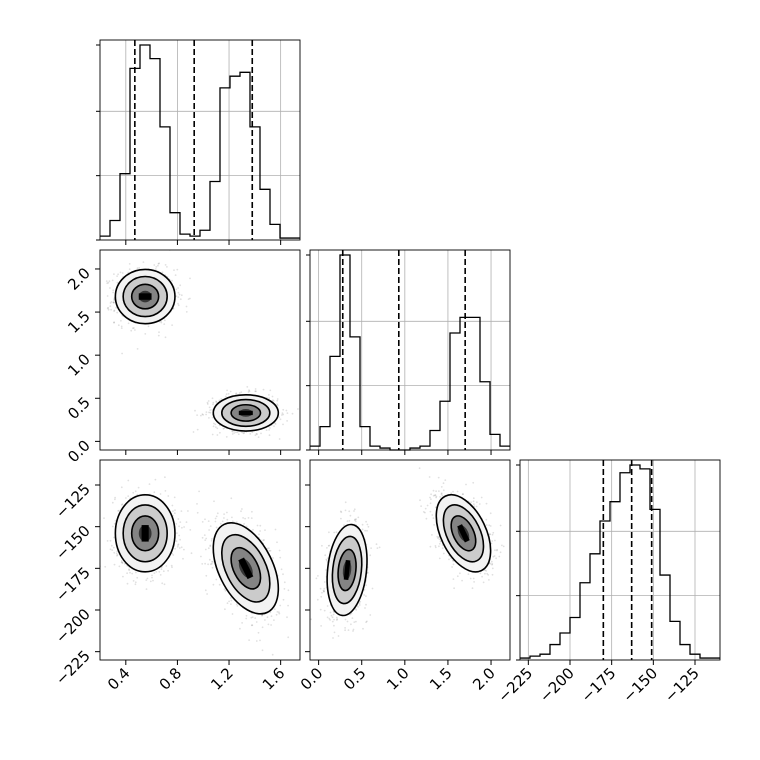 Image resolution: width=760 pixels, height=760 pixels. I want to click on x-tick-label: −150, so click(640, 685).